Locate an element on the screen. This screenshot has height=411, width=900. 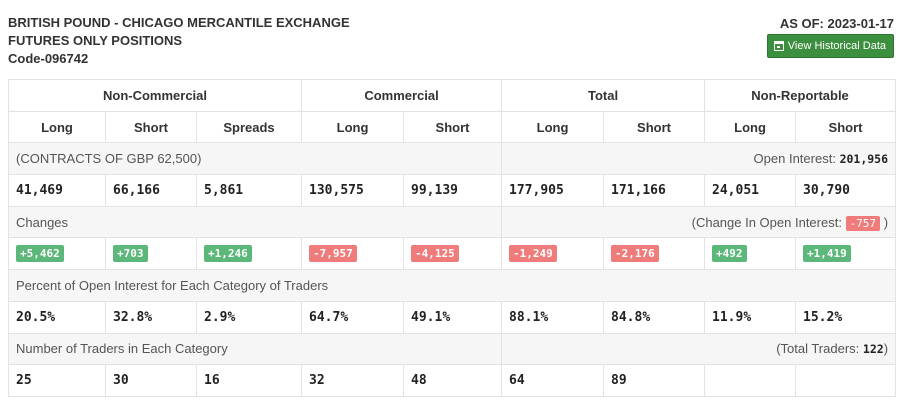
open-interest-value: 201,956 is located at coordinates (864, 159).